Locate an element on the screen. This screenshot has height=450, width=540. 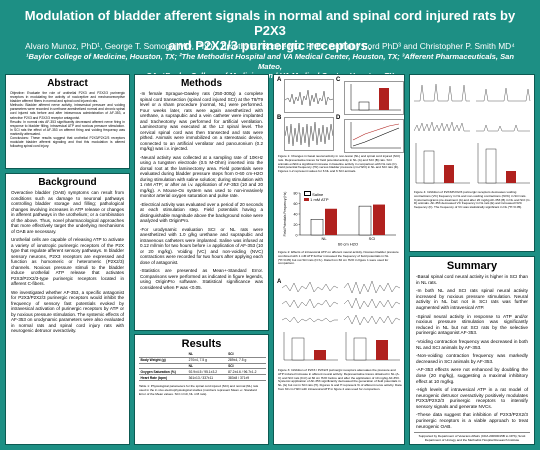
legend-item-saline: Saline is located at coordinates (316, 194).